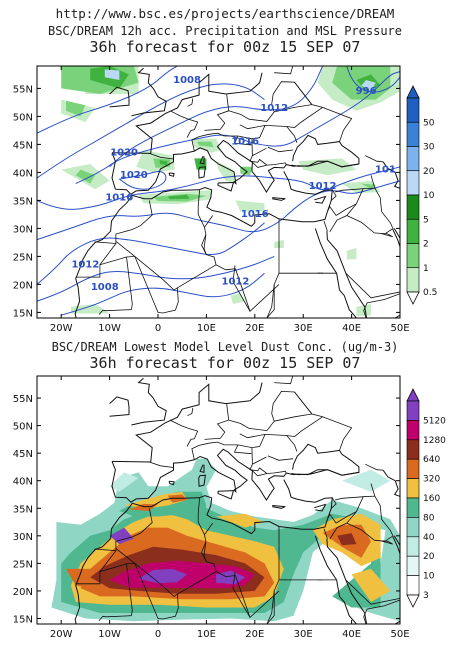 The image size is (450, 650). Describe the element at coordinates (426, 596) in the screenshot. I see `dust-legend-label: 3` at that location.